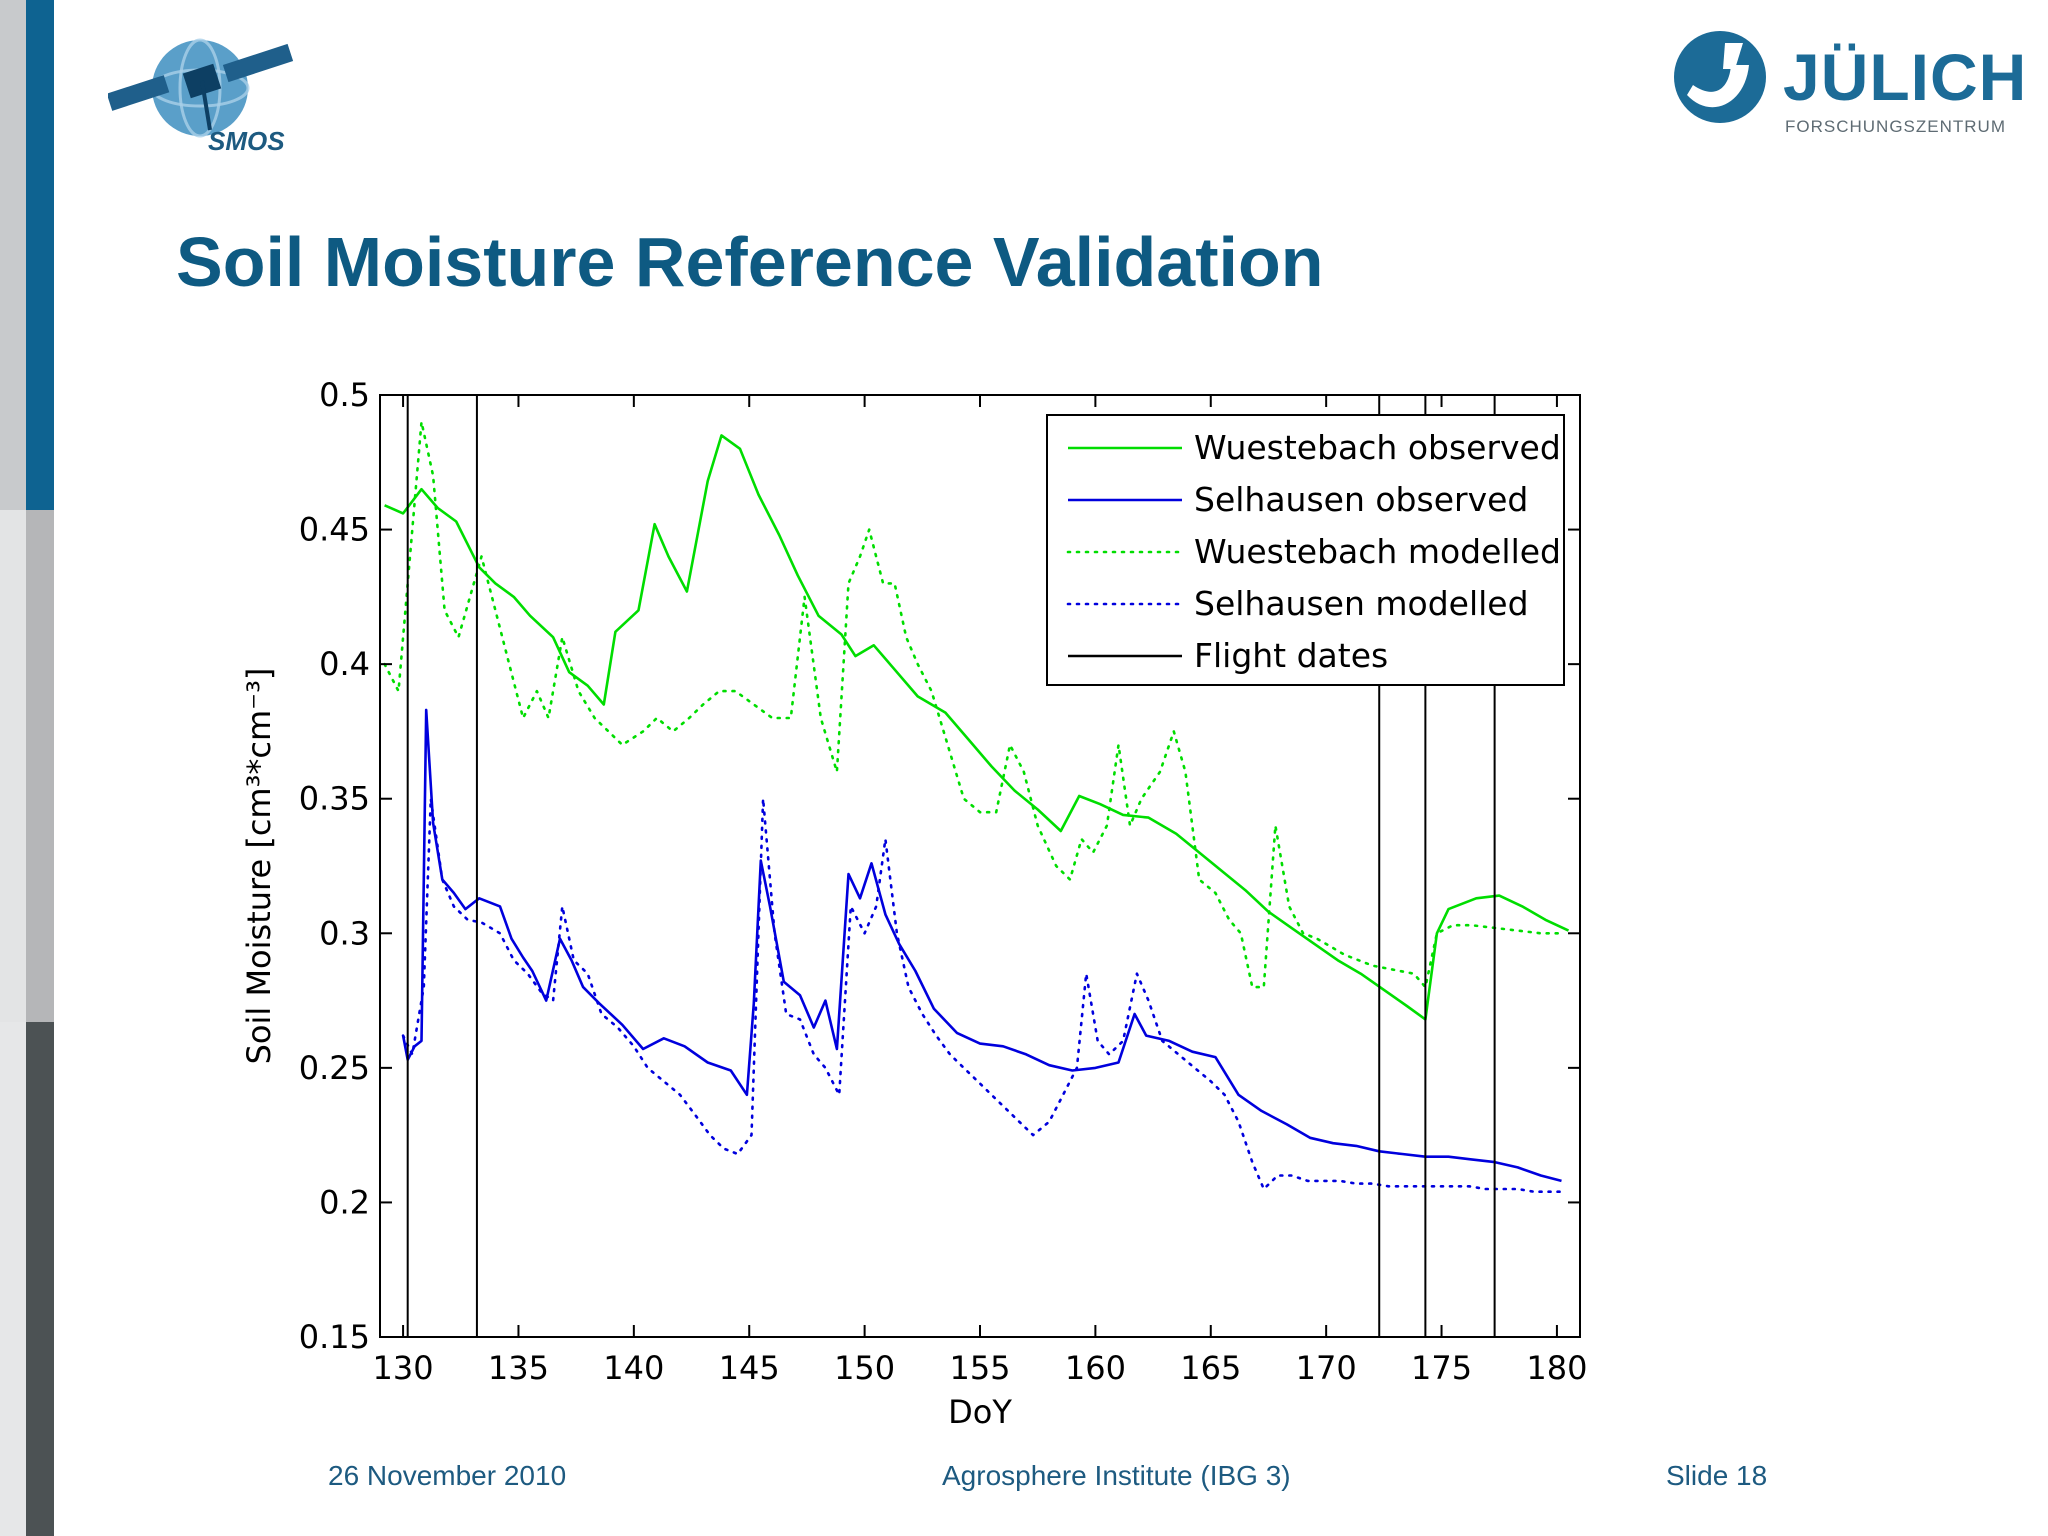 This screenshot has width=2048, height=1536. What do you see at coordinates (246, 141) in the screenshot?
I see `smos-logo-text: SMOS` at bounding box center [246, 141].